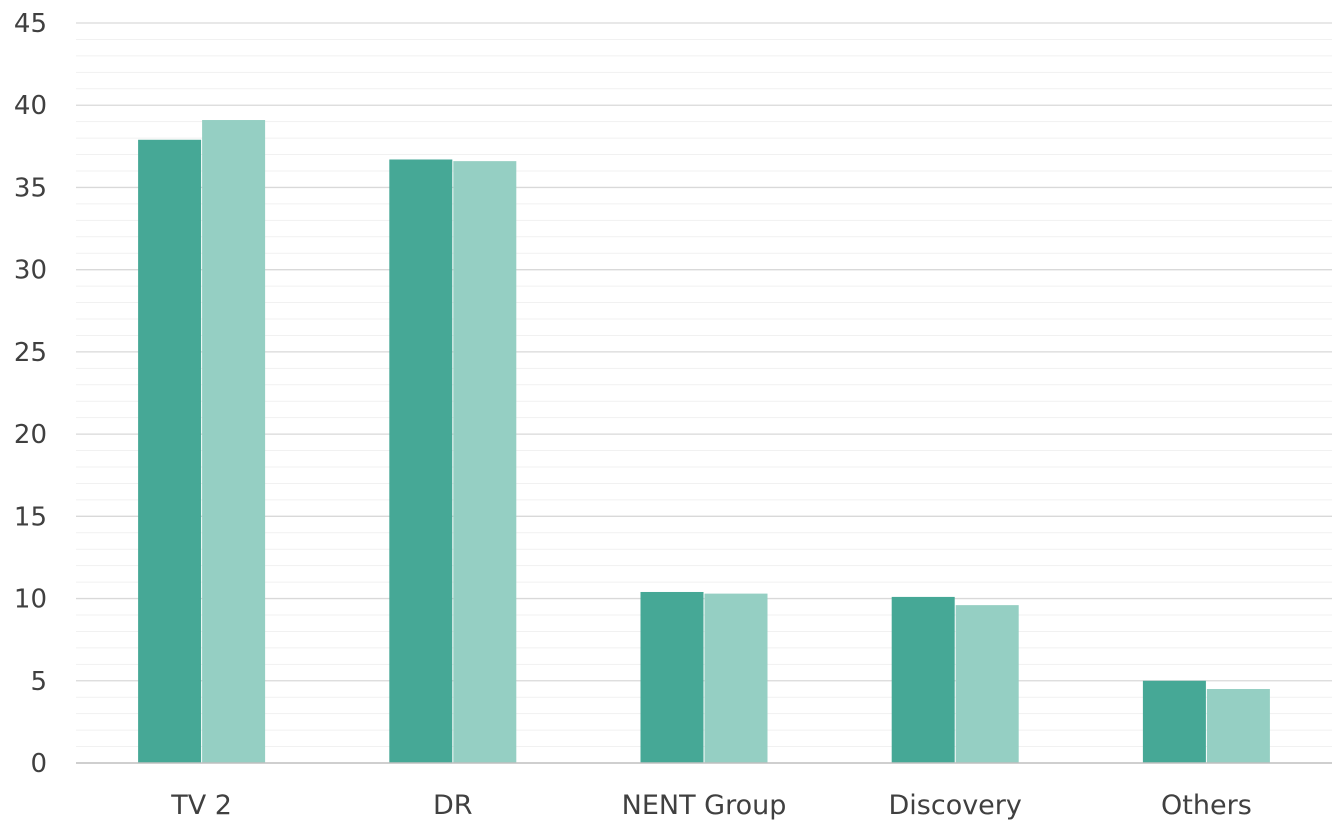 The width and height of the screenshot is (1332, 824). I want to click on y-tick-label: 25, so click(30, 353).